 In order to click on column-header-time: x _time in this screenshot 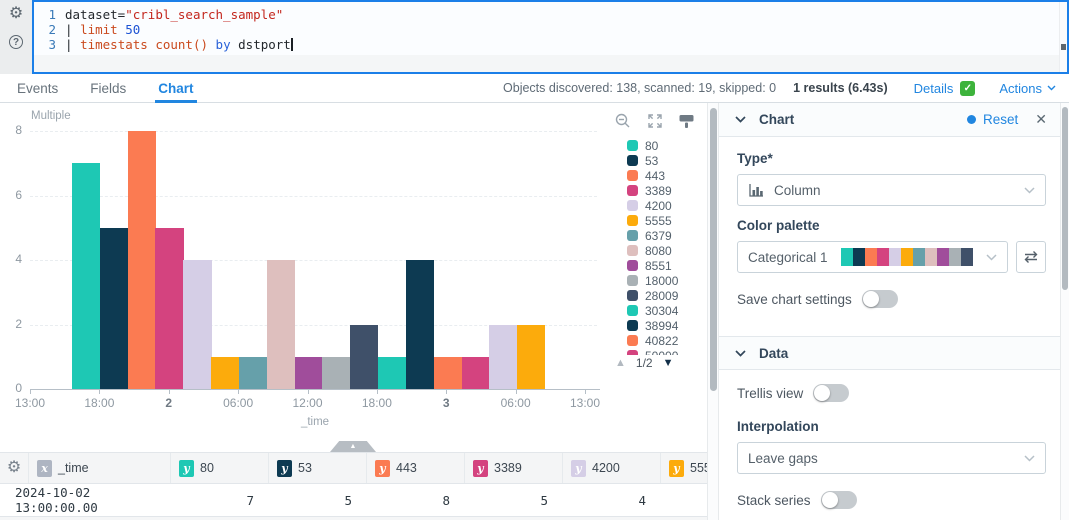, I will do `click(99, 468)`.